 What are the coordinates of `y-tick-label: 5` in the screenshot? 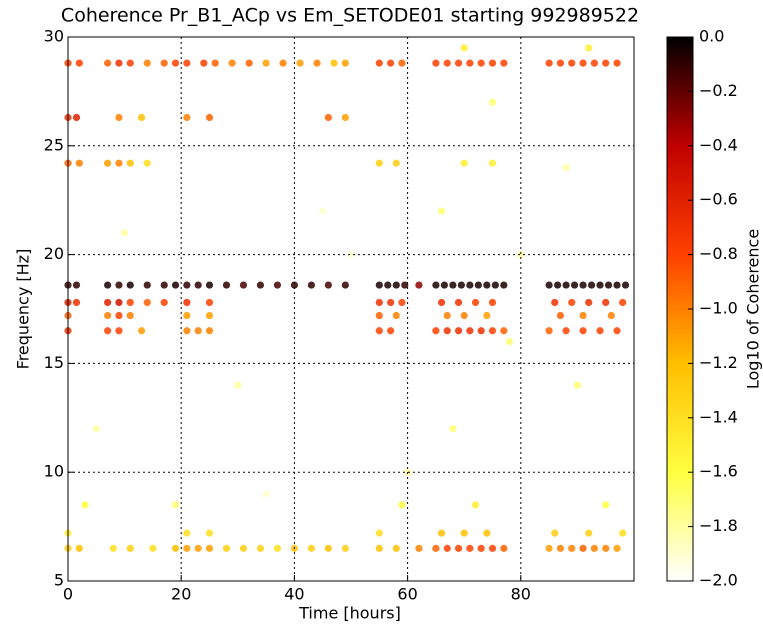 It's located at (59, 580).